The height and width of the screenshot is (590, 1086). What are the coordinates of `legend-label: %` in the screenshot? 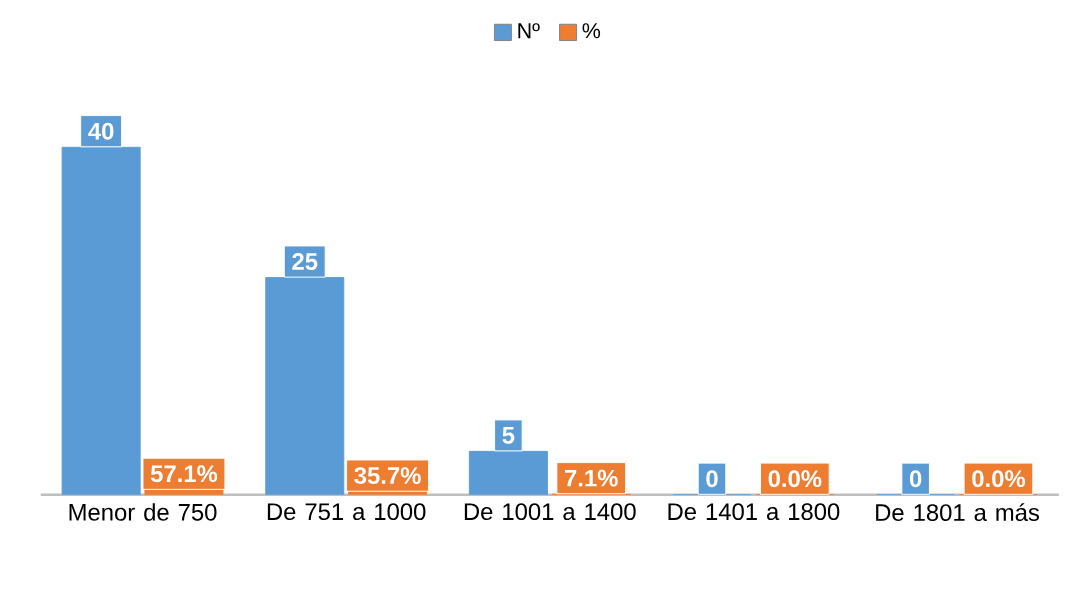 It's located at (591, 31).